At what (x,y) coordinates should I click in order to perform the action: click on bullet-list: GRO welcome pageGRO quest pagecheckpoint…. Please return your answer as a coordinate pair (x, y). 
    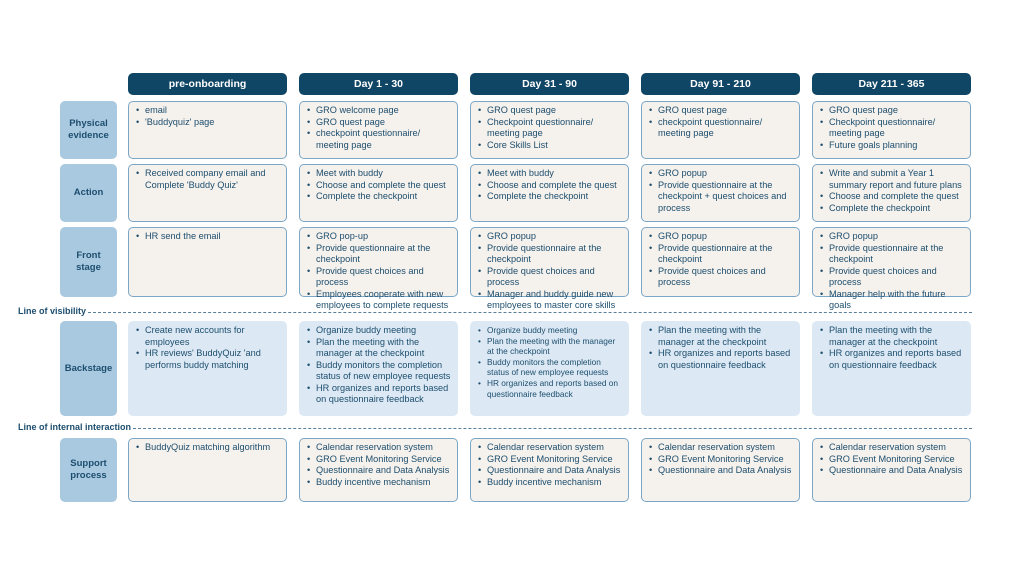
    Looking at the image, I should click on (378, 128).